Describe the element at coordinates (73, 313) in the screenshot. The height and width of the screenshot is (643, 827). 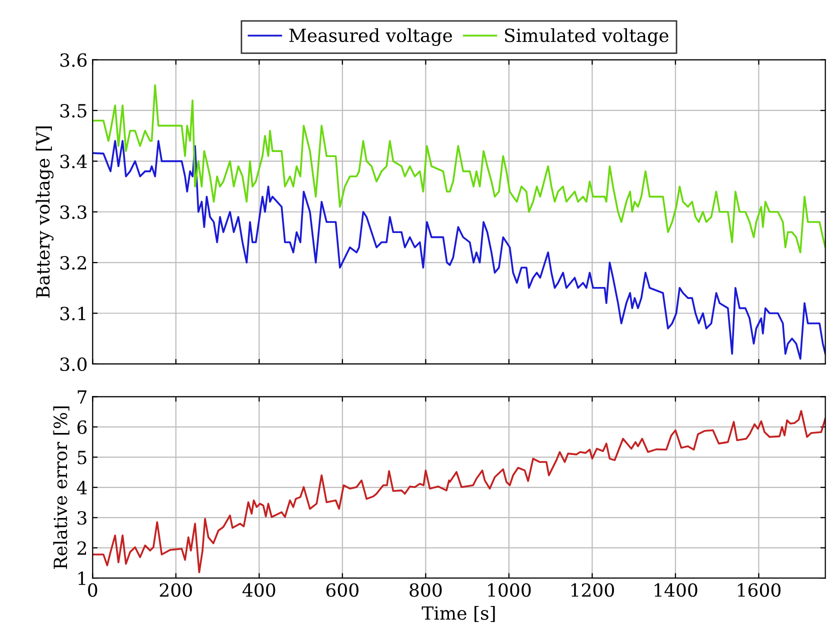
I see `y-tick-label: 3.1` at that location.